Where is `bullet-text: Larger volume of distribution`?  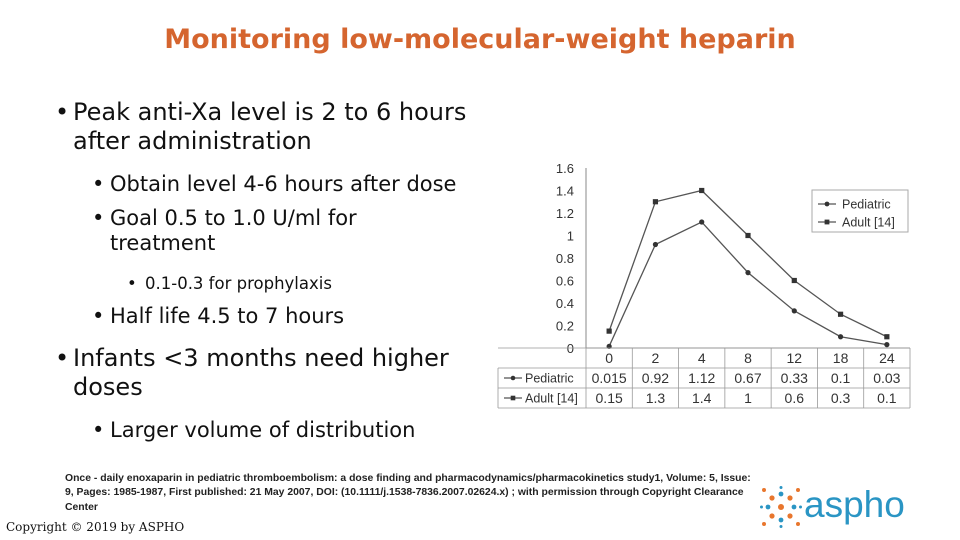
bullet-text: Larger volume of distribution is located at coordinates (263, 430).